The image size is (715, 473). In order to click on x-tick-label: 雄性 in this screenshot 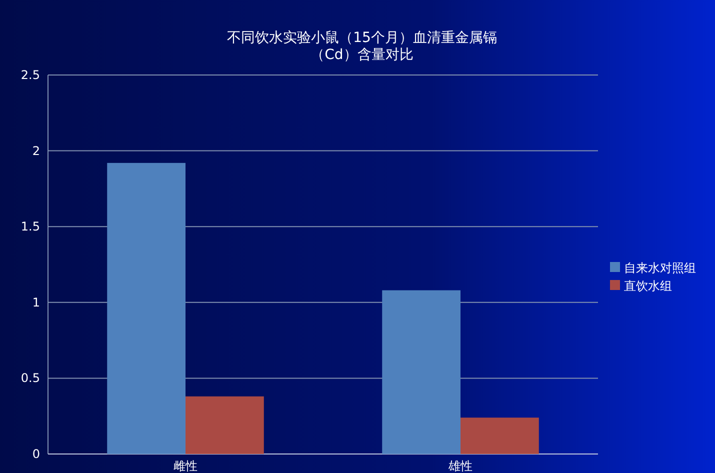, I will do `click(460, 466)`.